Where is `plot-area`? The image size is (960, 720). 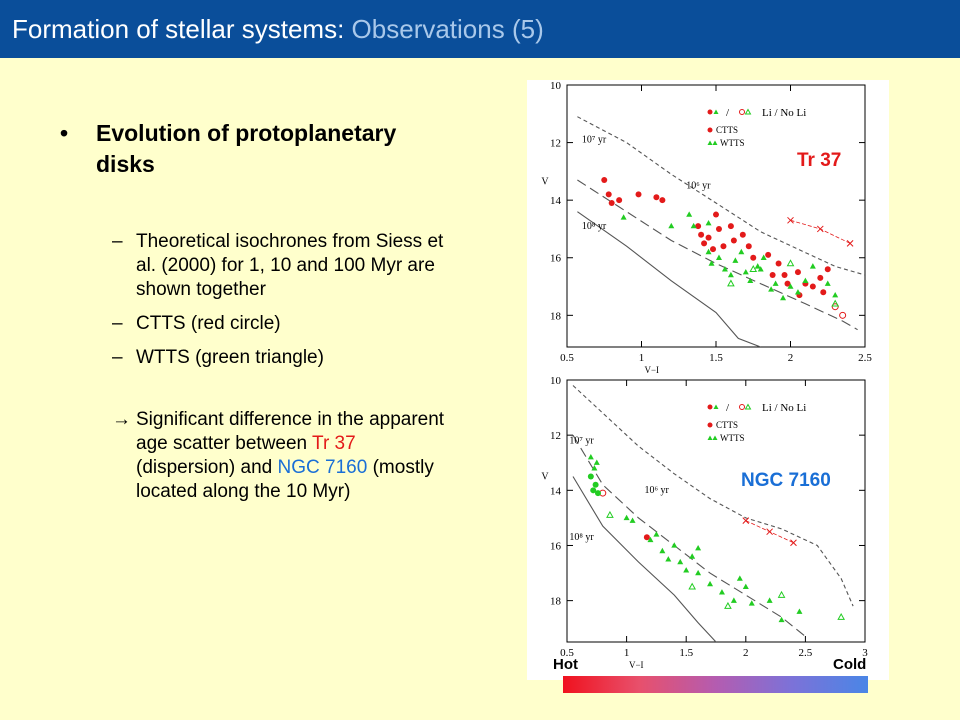 plot-area is located at coordinates (721, 231).